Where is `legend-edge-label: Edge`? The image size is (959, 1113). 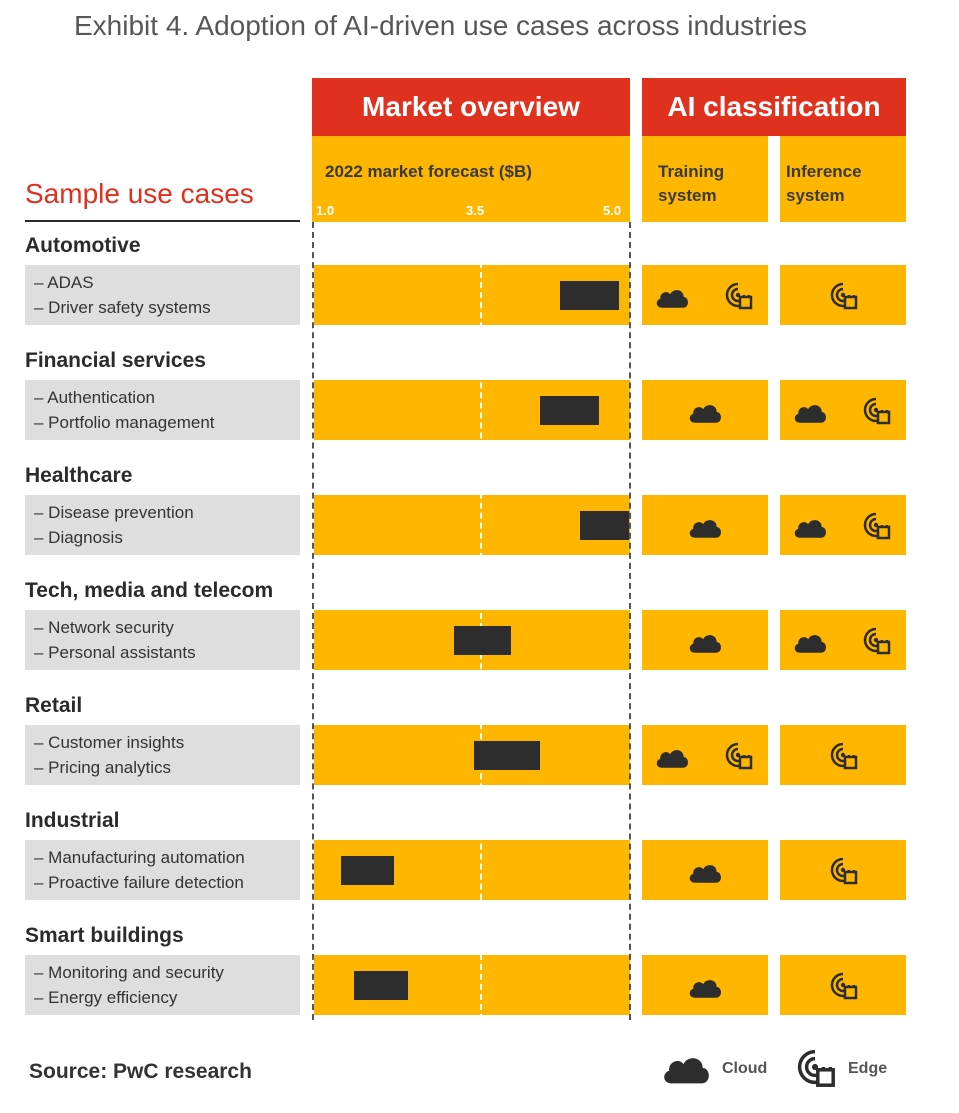
legend-edge-label: Edge is located at coordinates (868, 1068).